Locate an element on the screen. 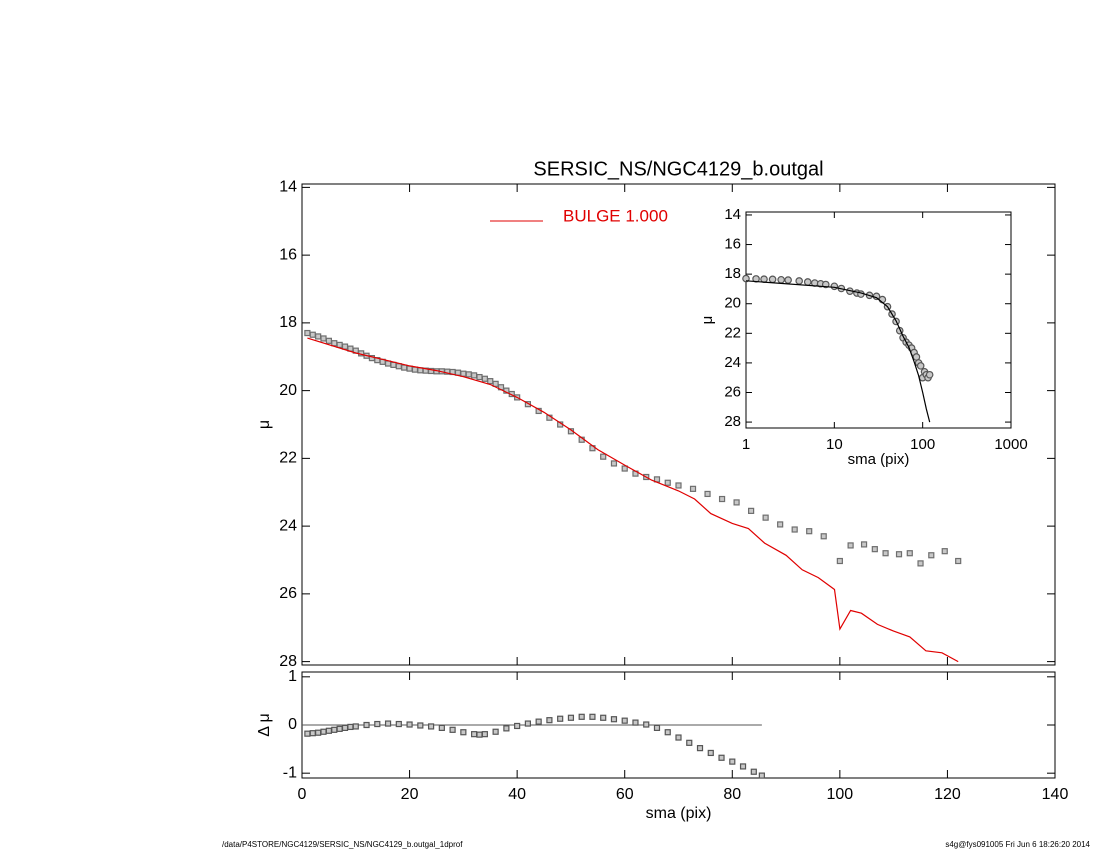 The height and width of the screenshot is (850, 1100). panel: 14 16 18 20 22 24 26 281 10 100 1000 sma (pix) μ is located at coordinates (863, 337).